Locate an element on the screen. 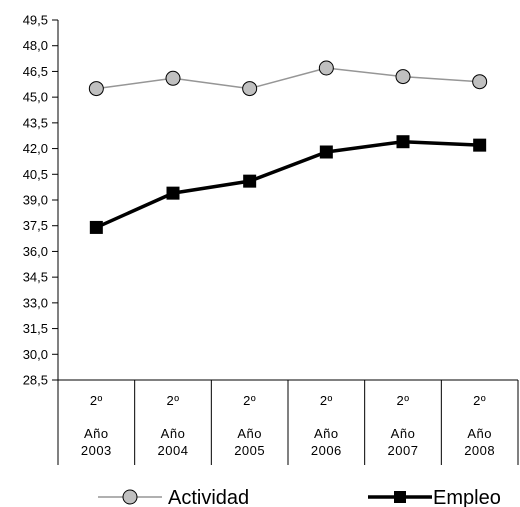  y-tick-label: 49,5 is located at coordinates (35, 20).